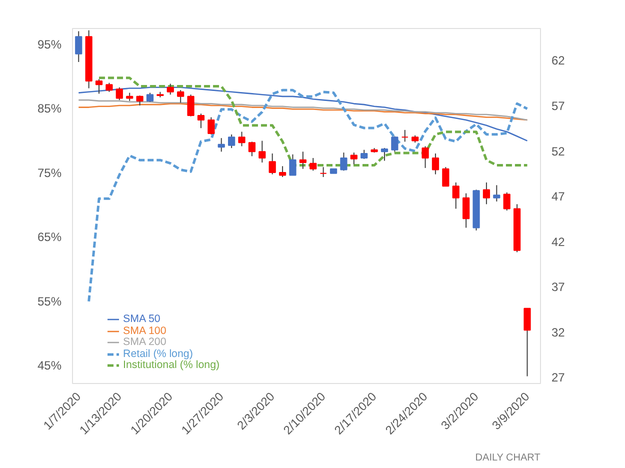 This screenshot has height=468, width=625. What do you see at coordinates (49, 109) in the screenshot?
I see `y-tick-label: 85%` at bounding box center [49, 109].